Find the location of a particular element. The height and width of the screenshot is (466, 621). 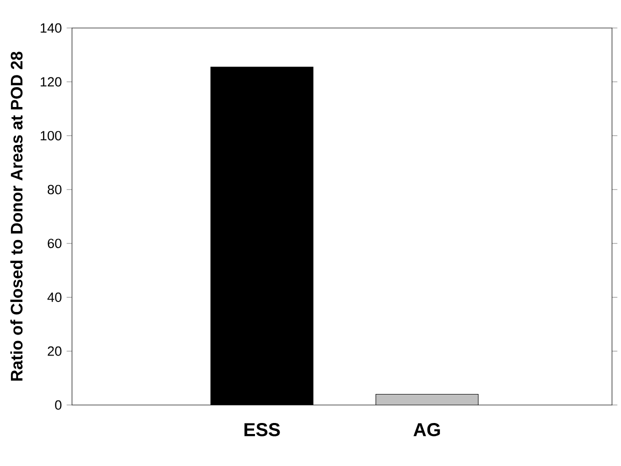

x-tick-label: AG is located at coordinates (427, 429).